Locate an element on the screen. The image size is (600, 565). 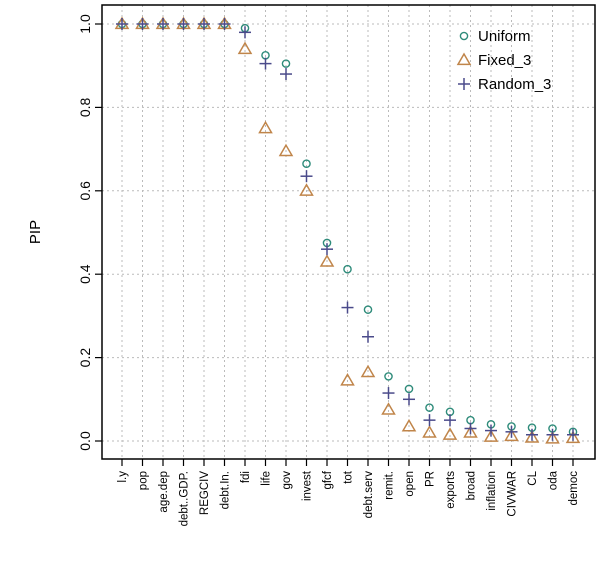
x-tick-label: remit. is located at coordinates (390, 485).